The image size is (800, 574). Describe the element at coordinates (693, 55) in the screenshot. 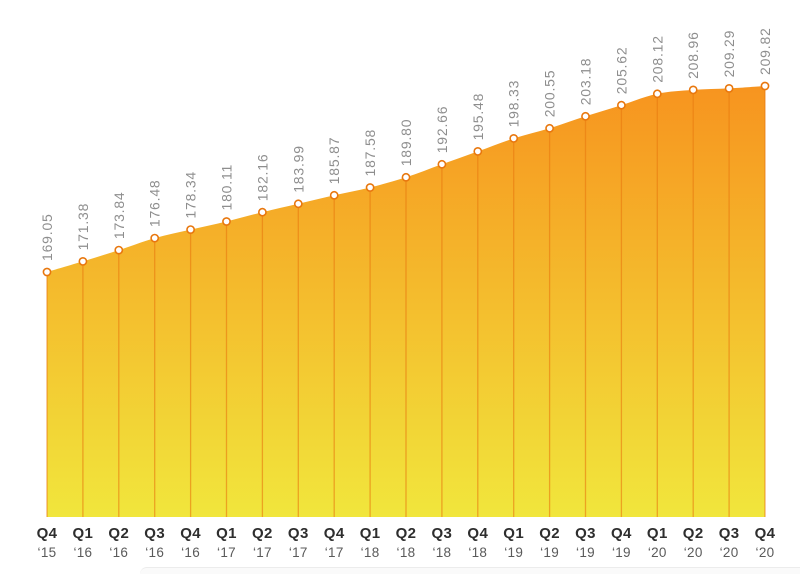

I see `value-label: 208.96` at that location.